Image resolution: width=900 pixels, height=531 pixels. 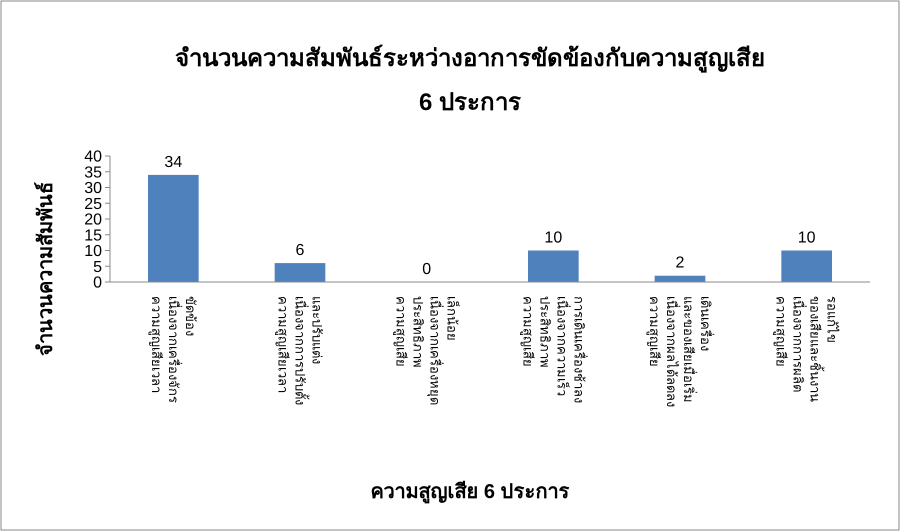 What do you see at coordinates (93, 220) in the screenshot?
I see `y-tick-label: 20` at bounding box center [93, 220].